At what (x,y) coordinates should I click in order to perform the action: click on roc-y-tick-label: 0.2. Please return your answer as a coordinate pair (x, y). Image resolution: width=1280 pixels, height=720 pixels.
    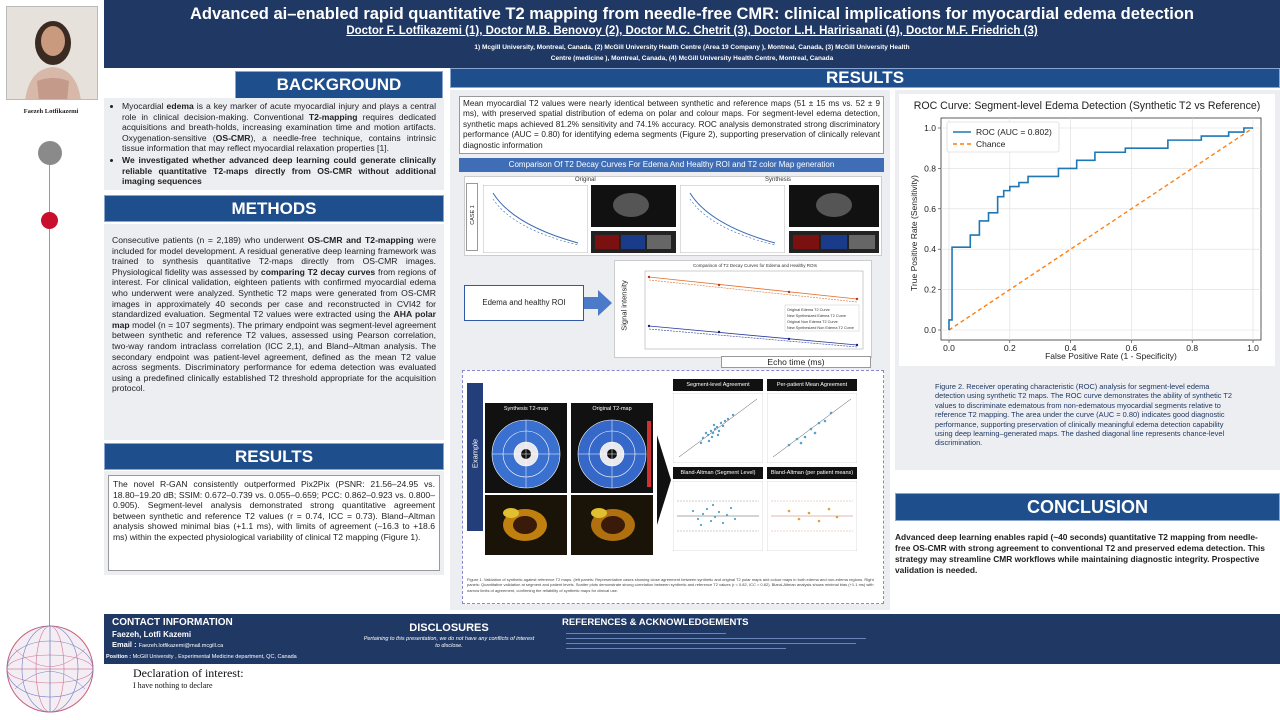
    Looking at the image, I should click on (930, 290).